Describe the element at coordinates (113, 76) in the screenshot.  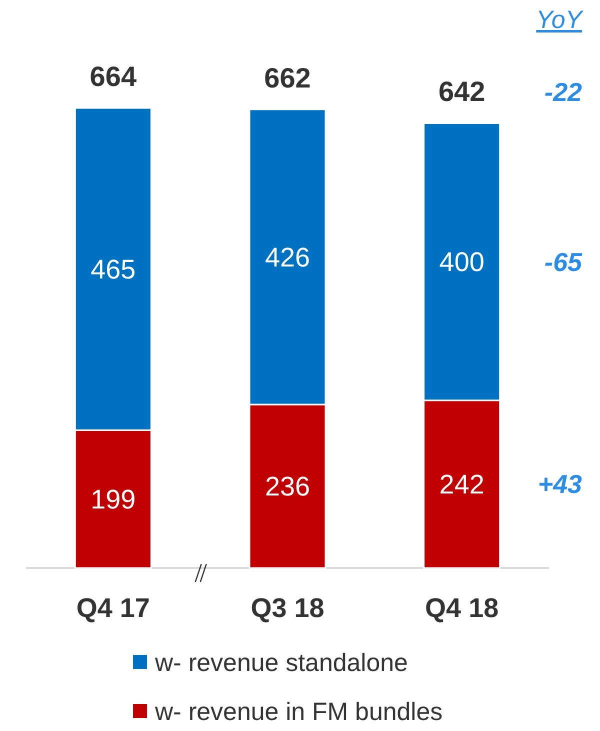
I see `total-label: 664` at that location.